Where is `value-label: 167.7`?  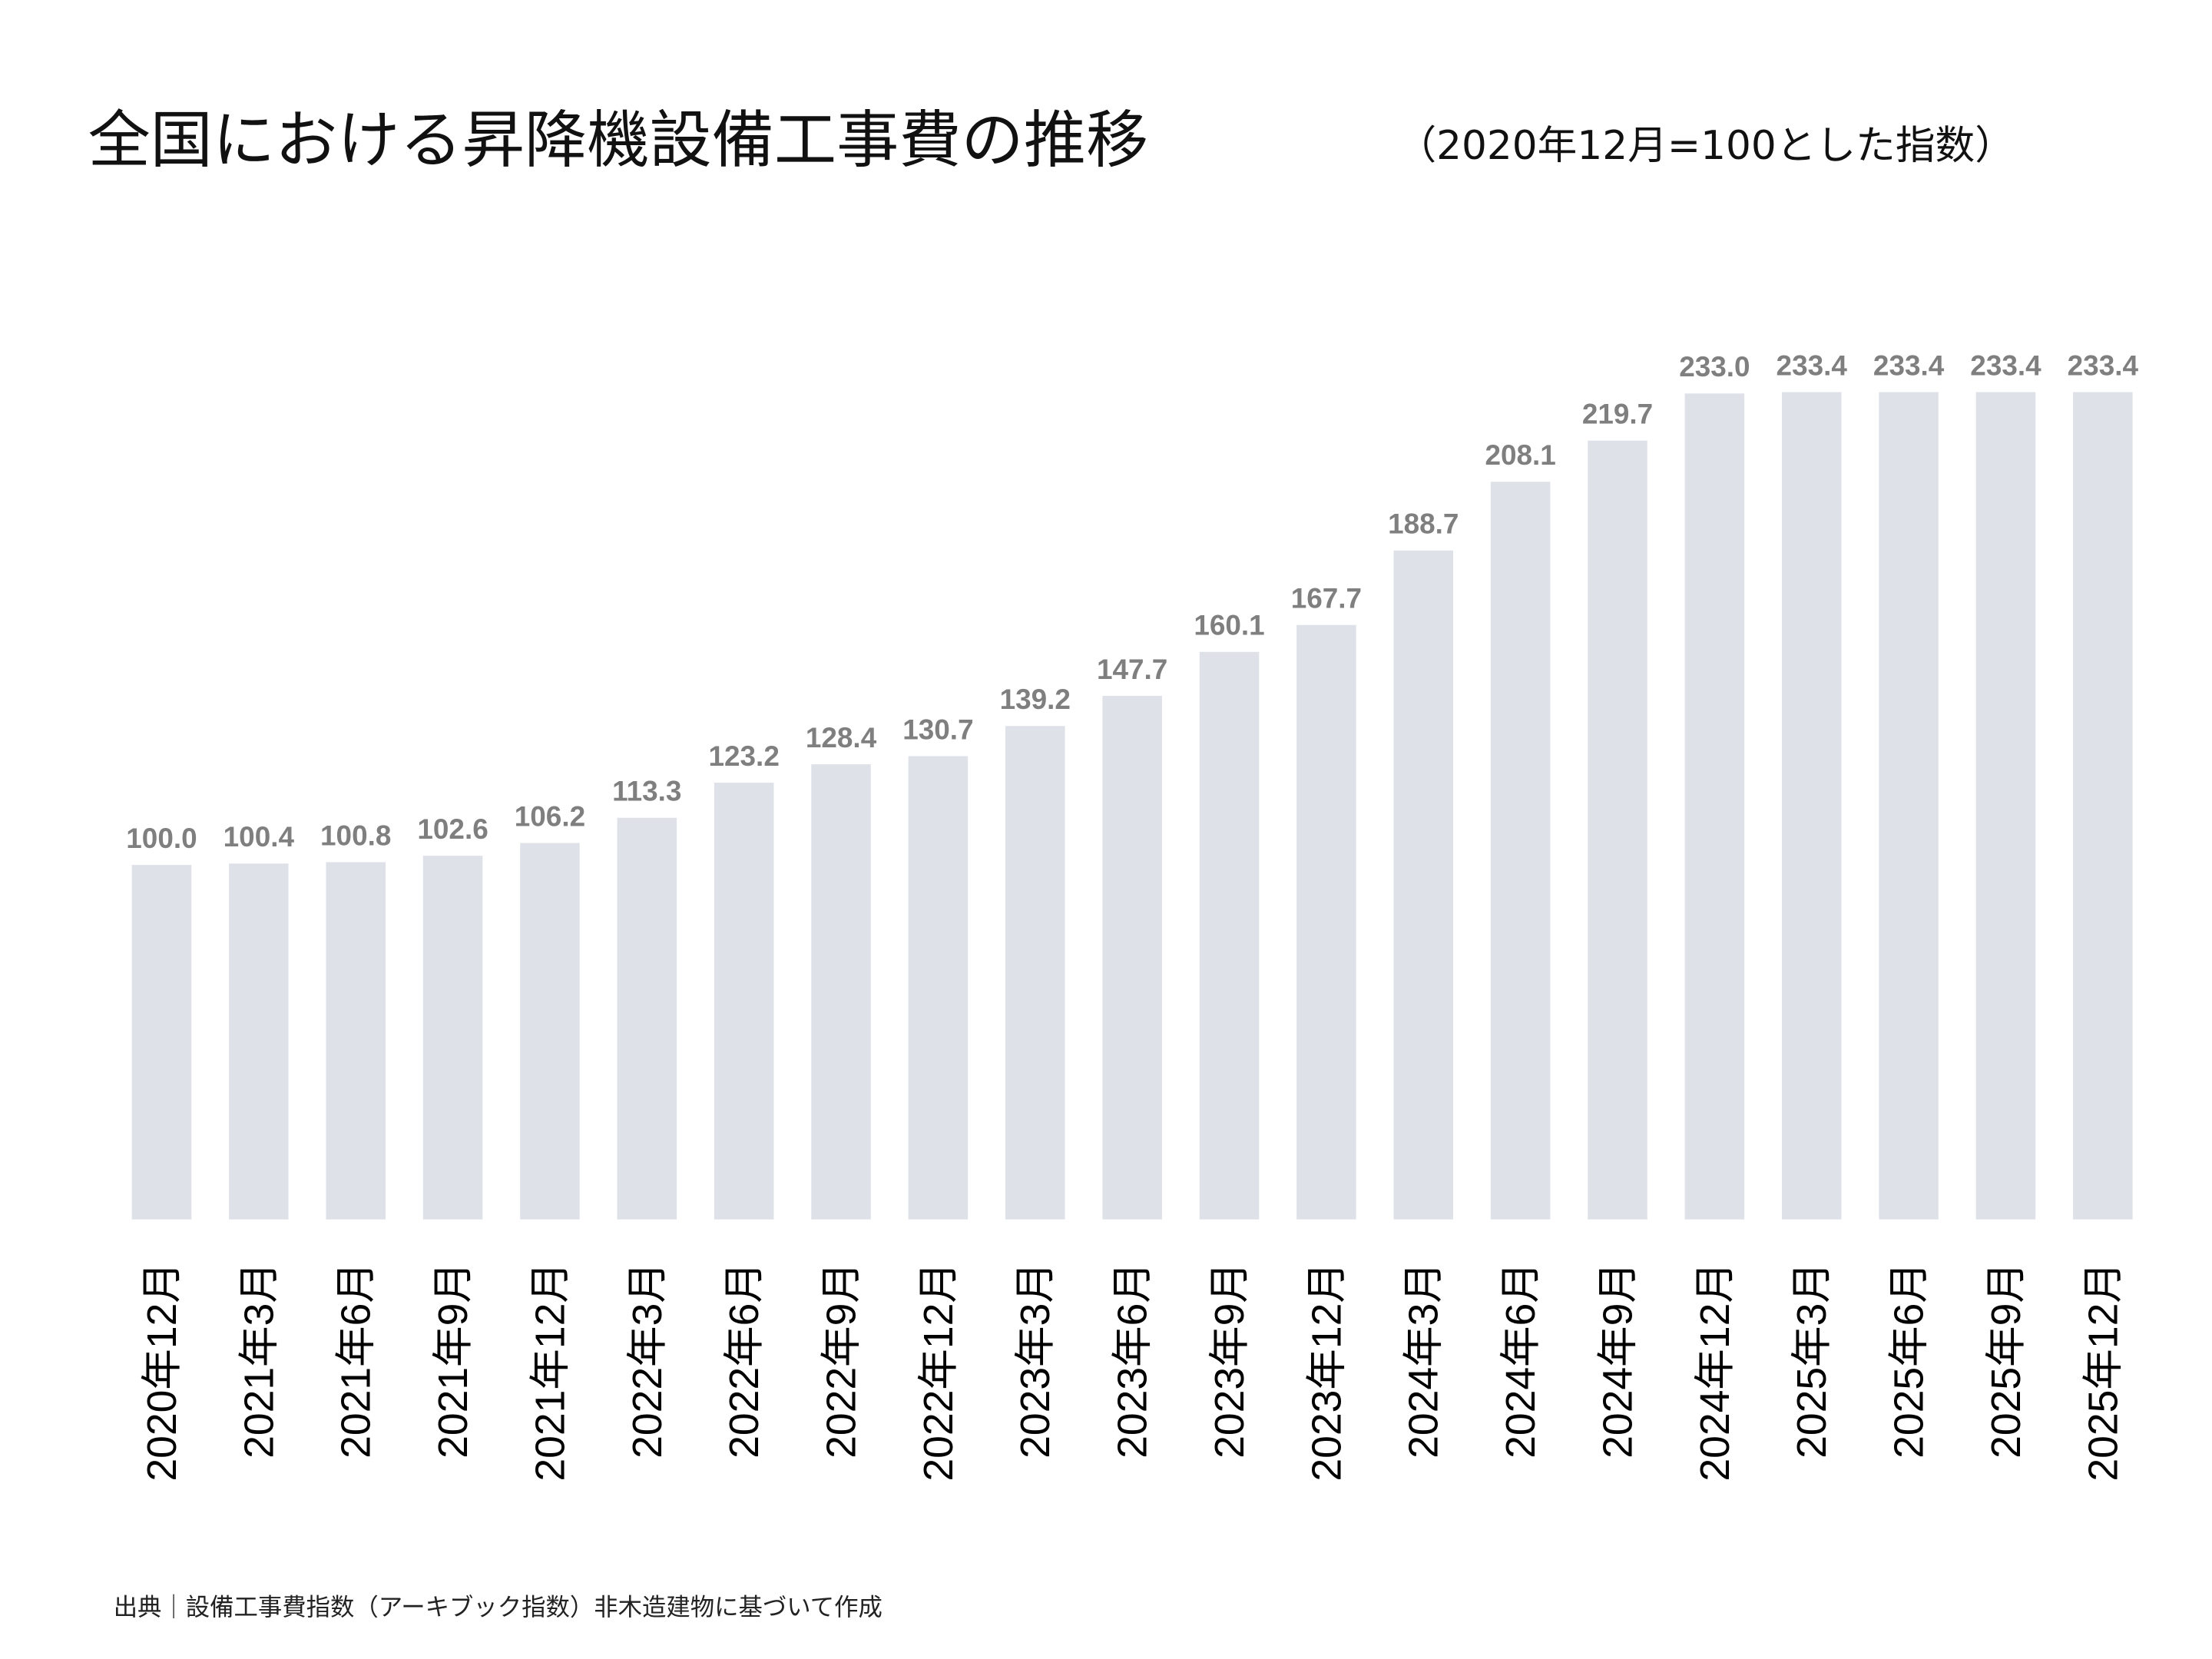 value-label: 167.7 is located at coordinates (1327, 598).